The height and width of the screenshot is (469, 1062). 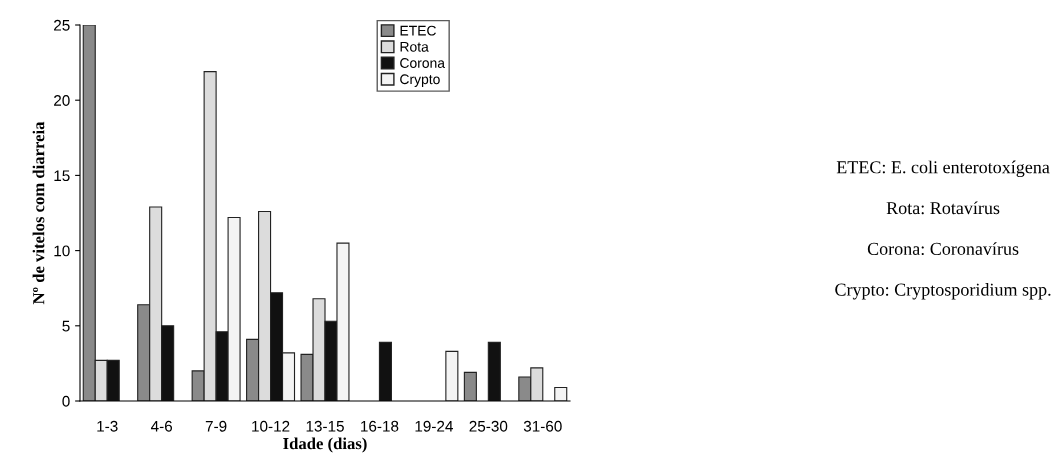 What do you see at coordinates (414, 47) in the screenshot?
I see `legend-label: Rota` at bounding box center [414, 47].